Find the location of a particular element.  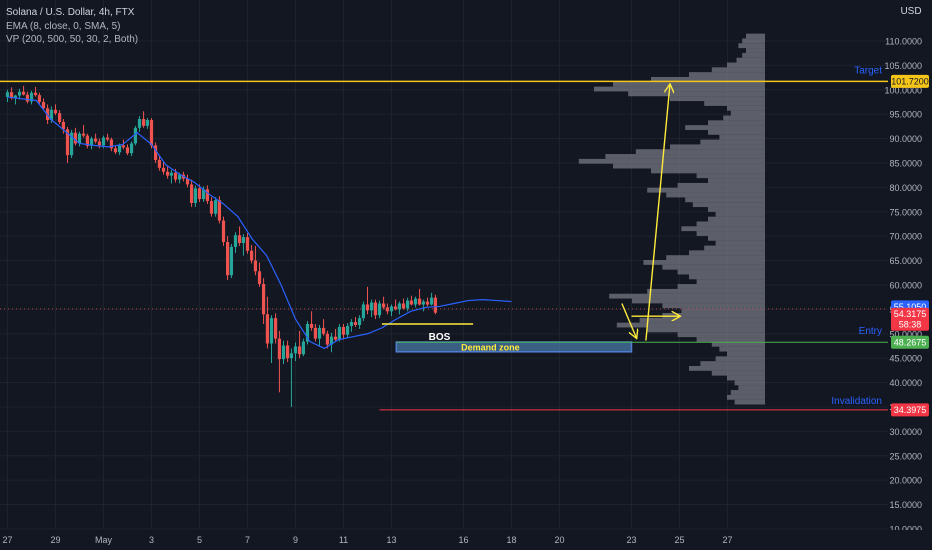

time-tick-label: 25 is located at coordinates (679, 540).